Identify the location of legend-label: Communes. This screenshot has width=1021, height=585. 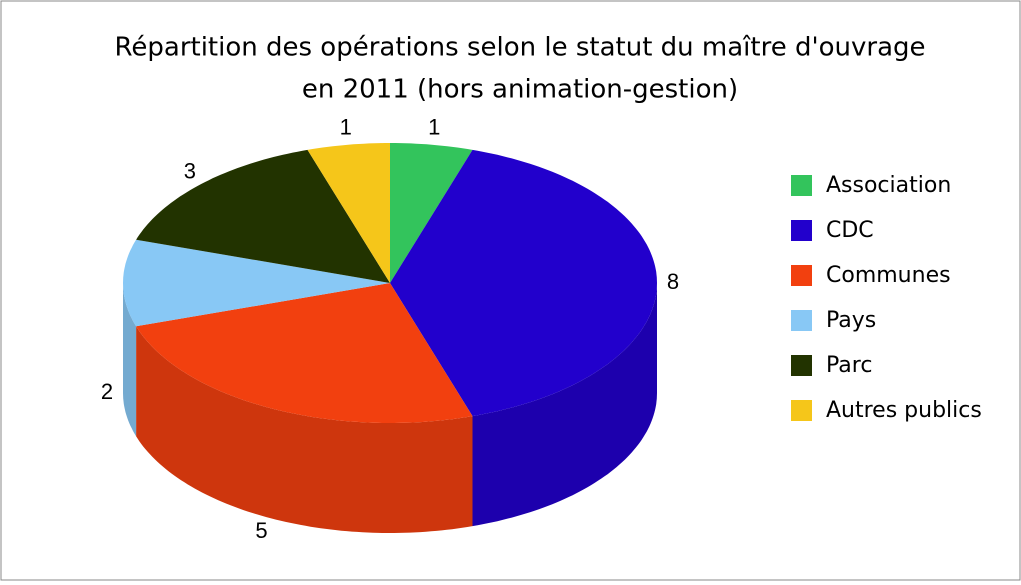
(888, 275).